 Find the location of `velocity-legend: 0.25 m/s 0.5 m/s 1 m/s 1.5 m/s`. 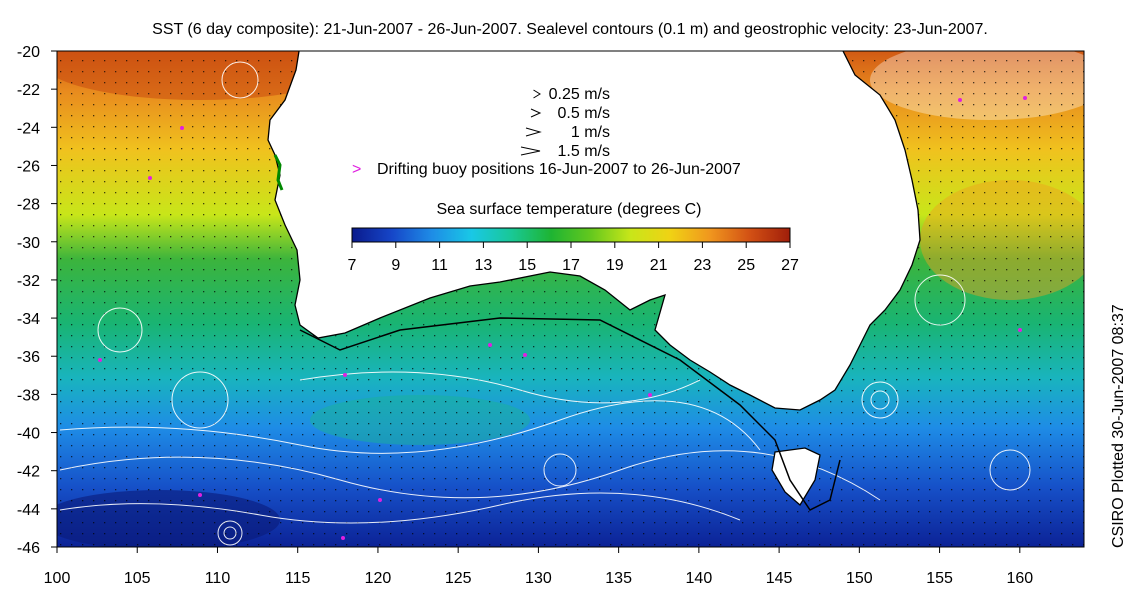

velocity-legend: 0.25 m/s 0.5 m/s 1 m/s 1.5 m/s is located at coordinates (565, 123).